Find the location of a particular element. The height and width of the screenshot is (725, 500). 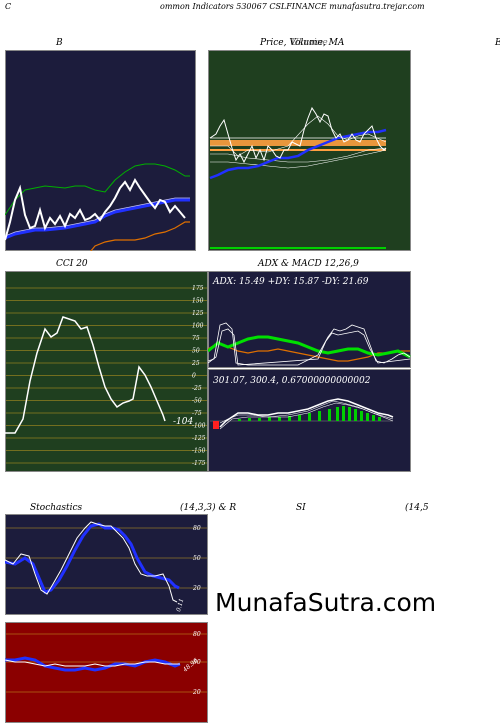

stoch-tick-80: 80 is located at coordinates (197, 528).